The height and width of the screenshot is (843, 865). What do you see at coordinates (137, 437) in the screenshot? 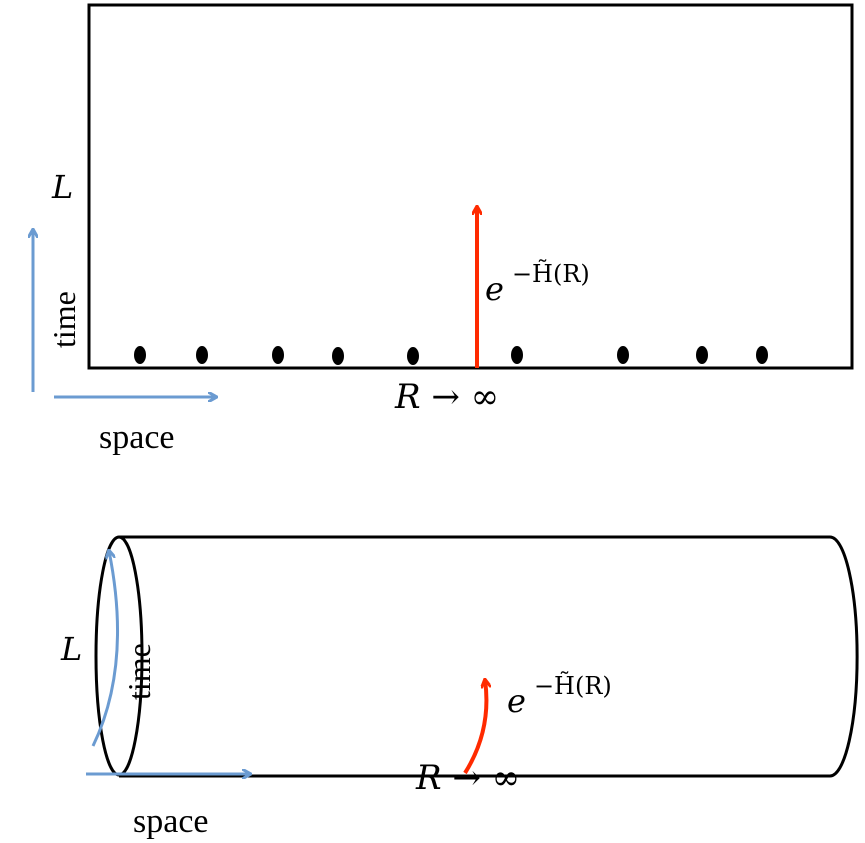
I see `space-label: space` at bounding box center [137, 437].